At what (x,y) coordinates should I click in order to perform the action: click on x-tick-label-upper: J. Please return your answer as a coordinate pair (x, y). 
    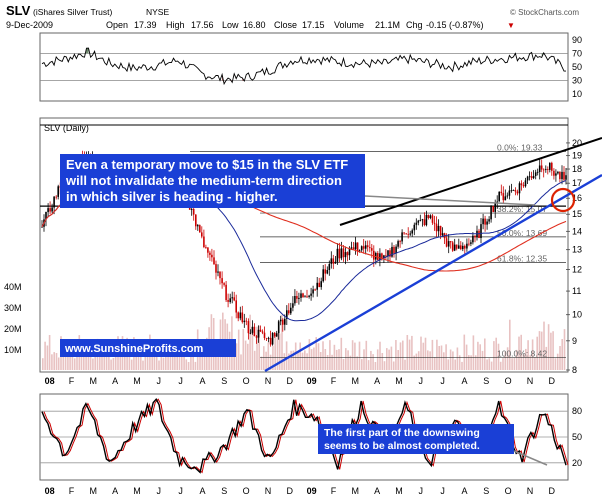
    Looking at the image, I should click on (159, 381).